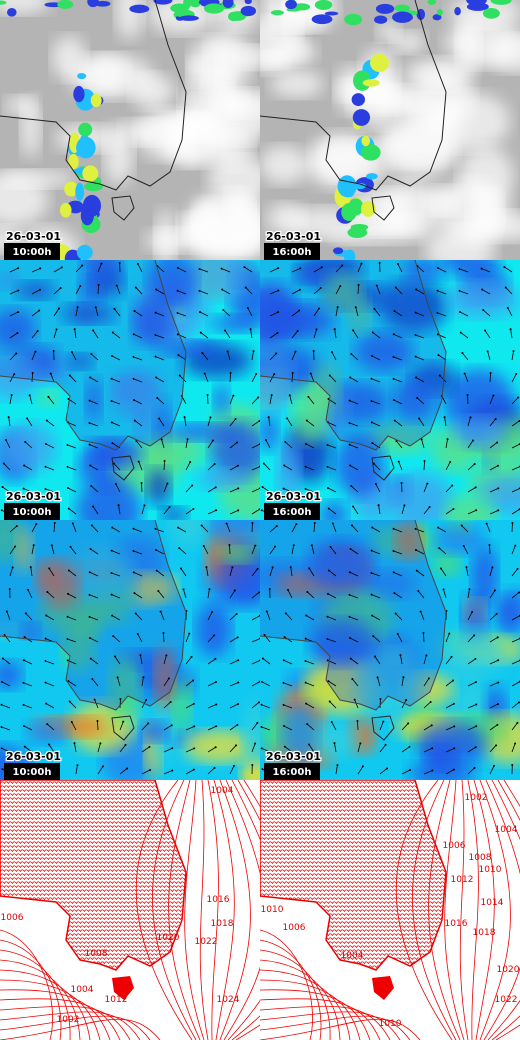 This screenshot has height=1040, width=520. I want to click on isobar-label: 1008, so click(96, 954).